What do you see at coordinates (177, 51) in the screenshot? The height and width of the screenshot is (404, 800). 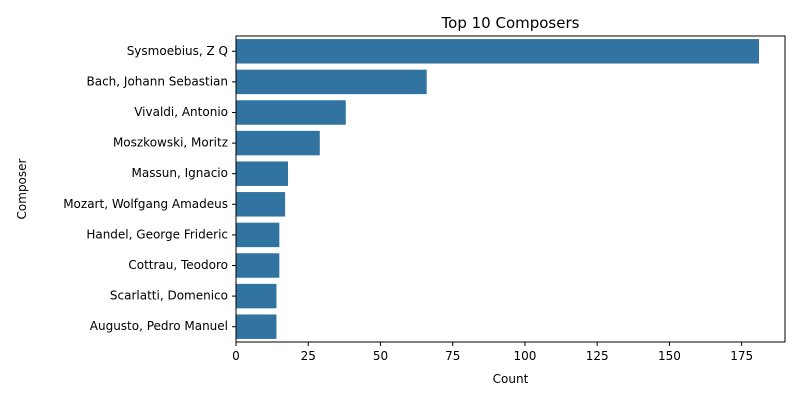 I see `y-tick-label: Sysmoebius, Z Q` at bounding box center [177, 51].